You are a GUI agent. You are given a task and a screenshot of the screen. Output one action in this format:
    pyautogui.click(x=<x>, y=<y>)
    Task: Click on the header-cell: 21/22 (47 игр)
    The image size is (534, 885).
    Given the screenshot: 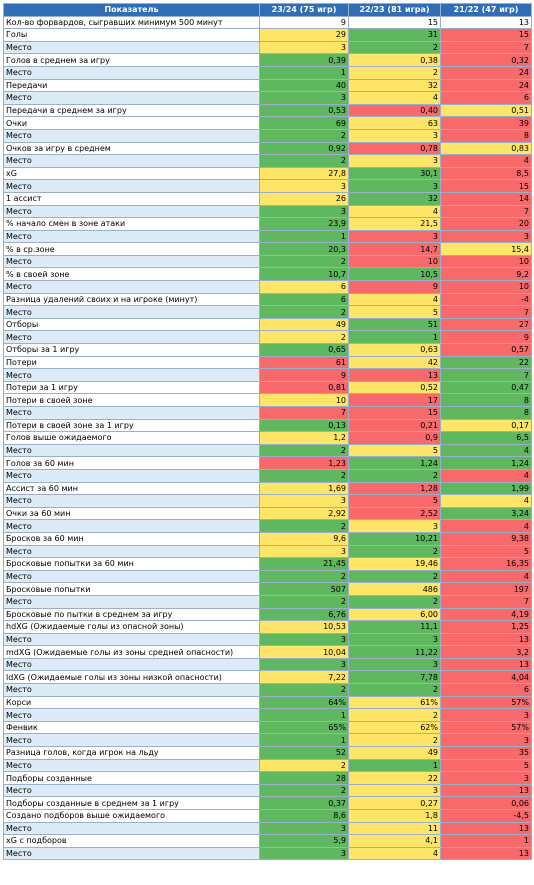 What is the action you would take?
    pyautogui.click(x=486, y=10)
    